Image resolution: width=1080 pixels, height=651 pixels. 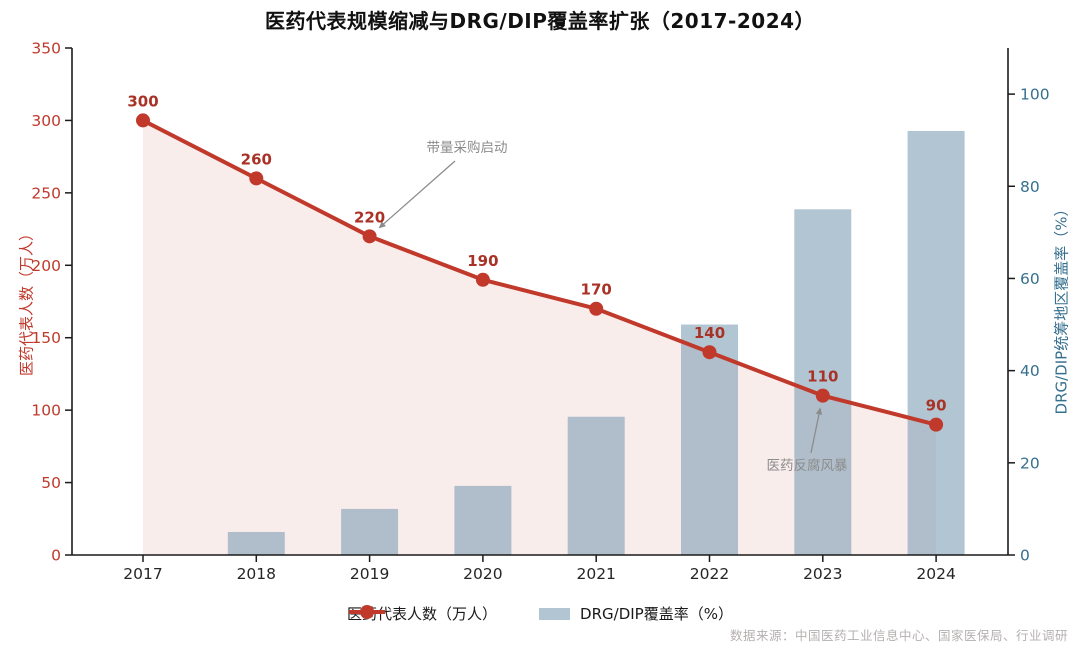 What do you see at coordinates (46, 266) in the screenshot?
I see `left-tick-label: 200` at bounding box center [46, 266].